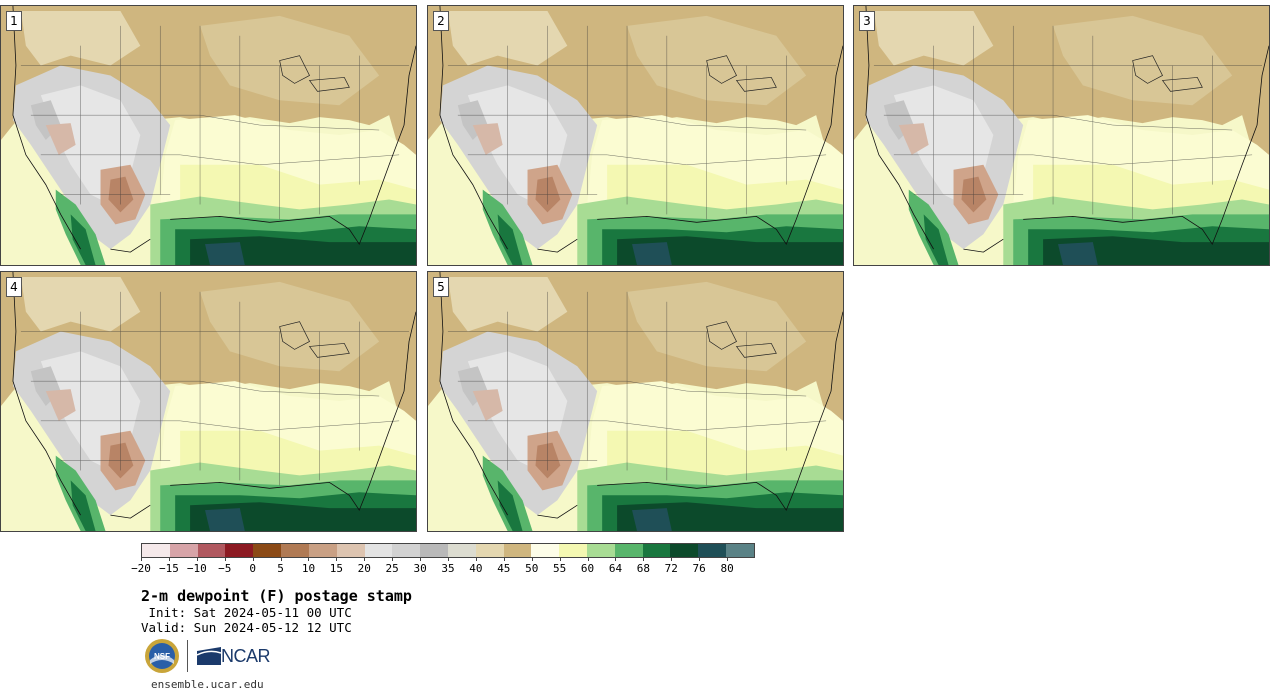 The width and height of the screenshot is (1280, 696). I want to click on colorbar-tick-label: 72, so click(671, 568).